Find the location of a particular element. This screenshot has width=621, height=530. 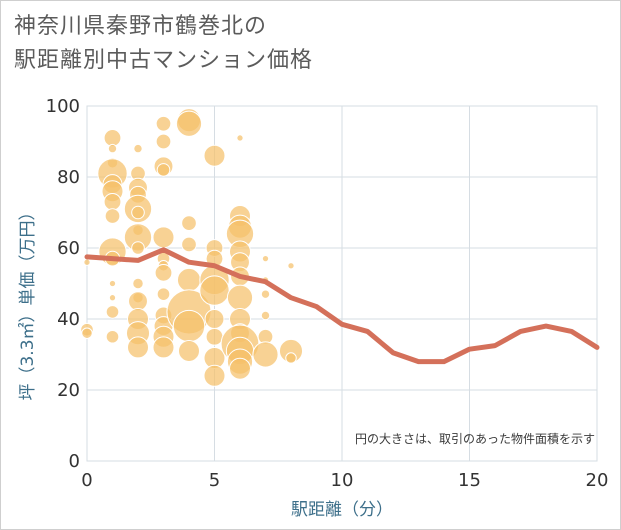

chart-title-line2: 駅距離別中古マンション価格 is located at coordinates (164, 60).